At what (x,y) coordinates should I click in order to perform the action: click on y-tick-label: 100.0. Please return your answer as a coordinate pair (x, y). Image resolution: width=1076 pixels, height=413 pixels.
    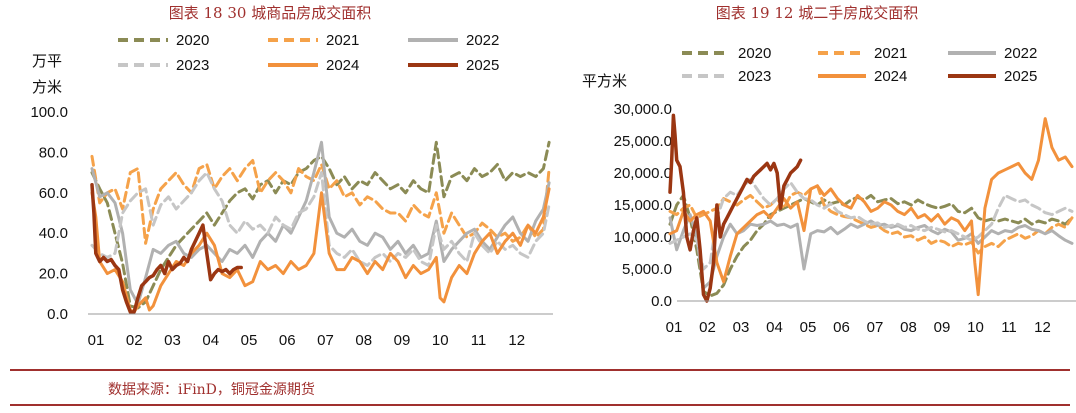
    Looking at the image, I should click on (49, 112).